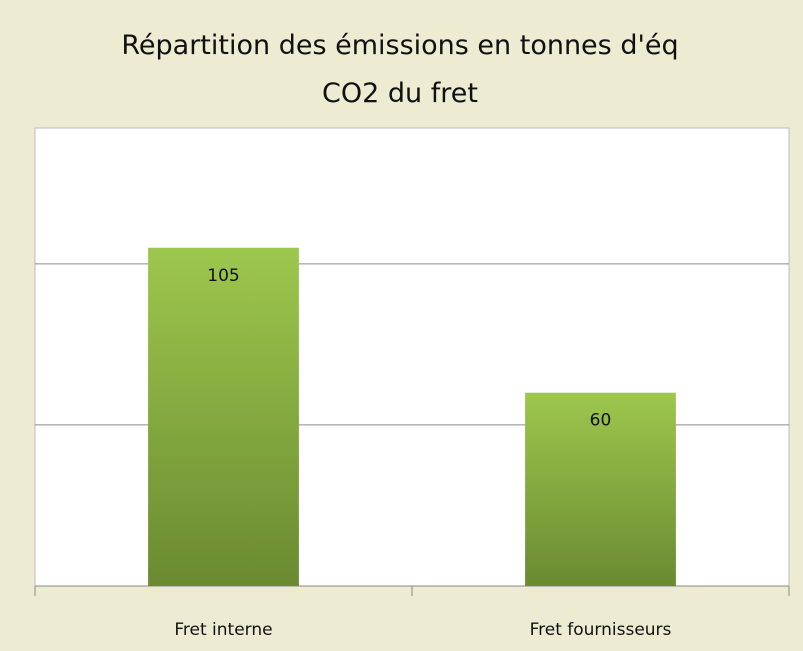 The image size is (803, 651). I want to click on x-tick-label: Fret fournisseurs, so click(601, 630).